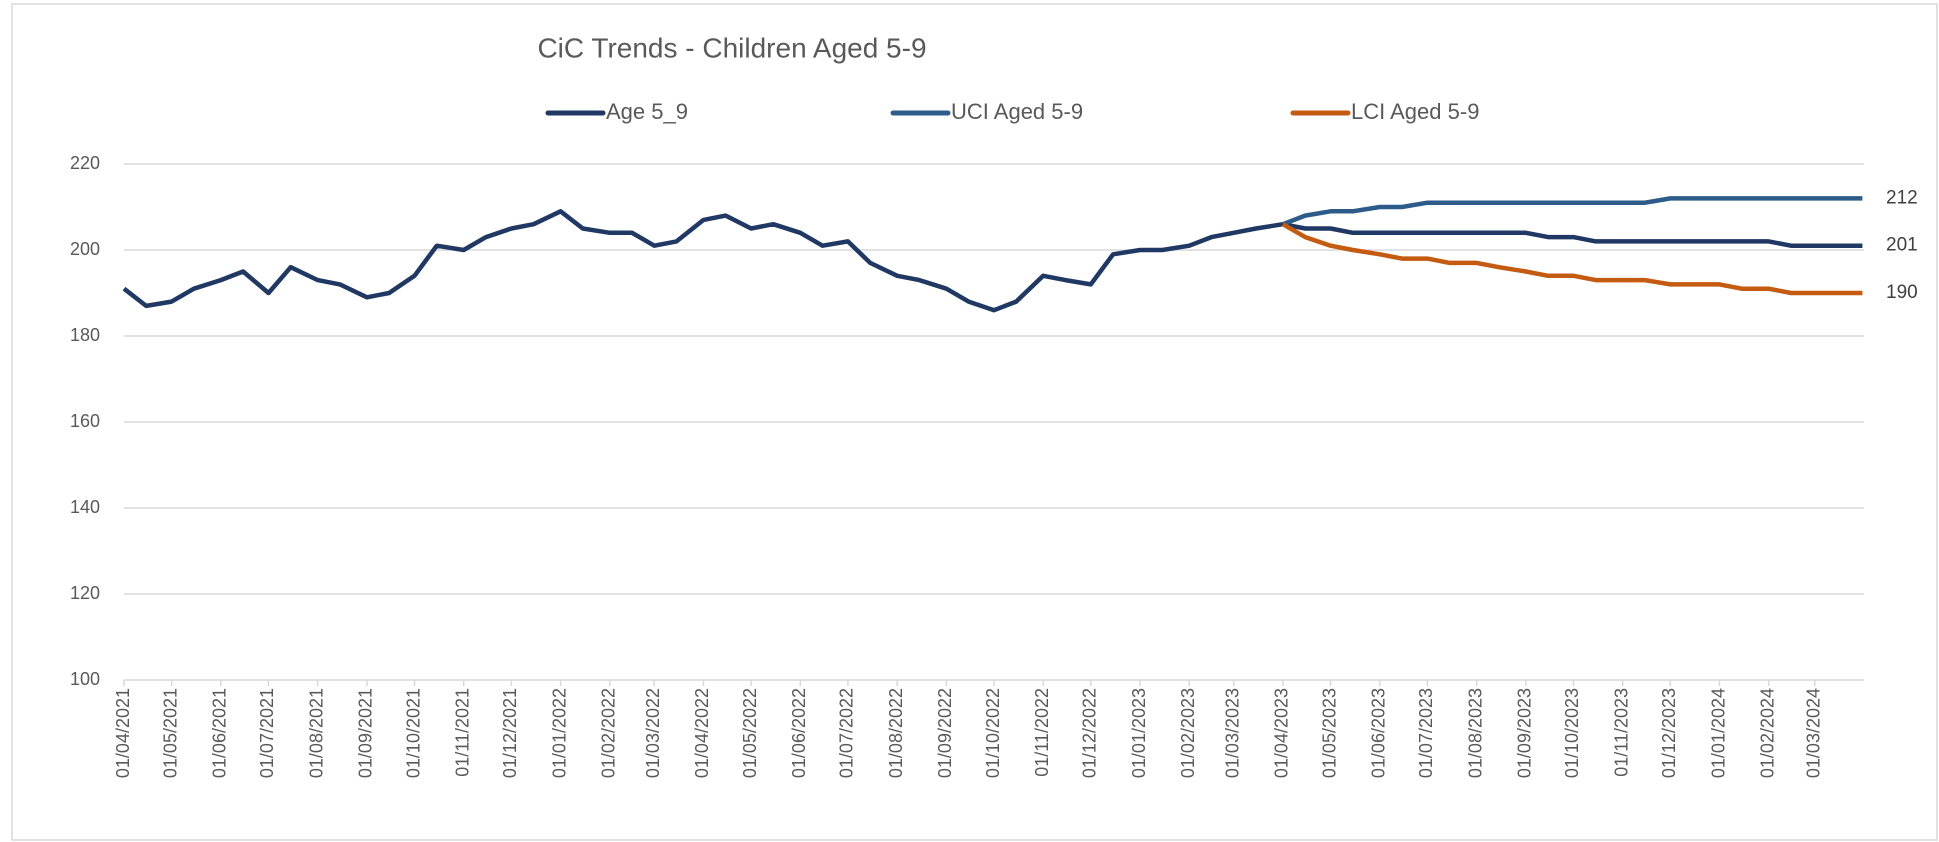 The height and width of the screenshot is (842, 1939). What do you see at coordinates (1282, 733) in the screenshot?
I see `x-tick-label: 01/04/2023` at bounding box center [1282, 733].